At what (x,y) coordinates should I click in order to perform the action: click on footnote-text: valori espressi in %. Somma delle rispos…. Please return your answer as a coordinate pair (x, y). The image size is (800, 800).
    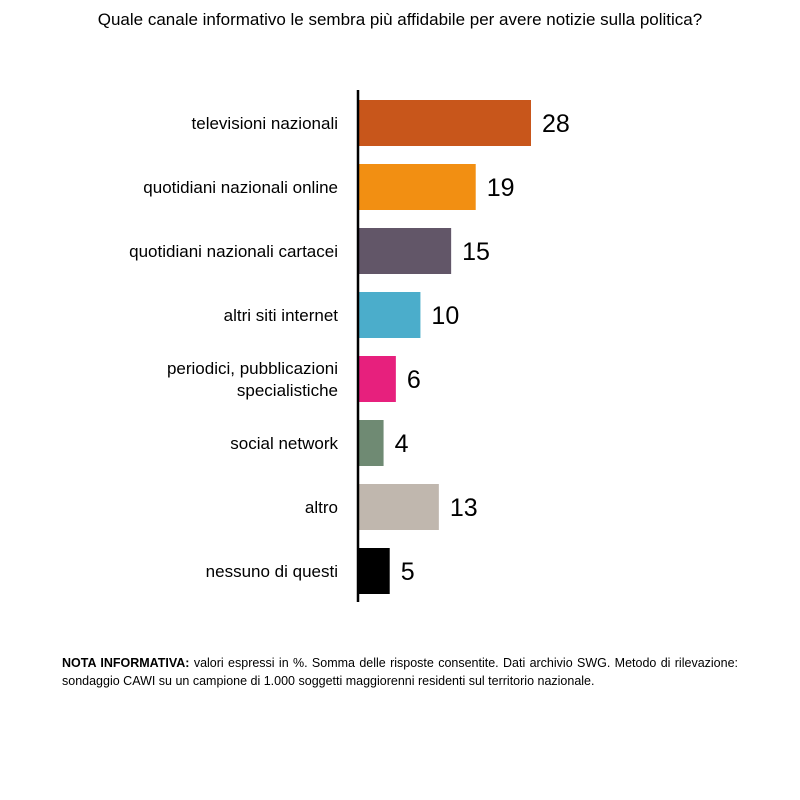
    Looking at the image, I should click on (400, 672).